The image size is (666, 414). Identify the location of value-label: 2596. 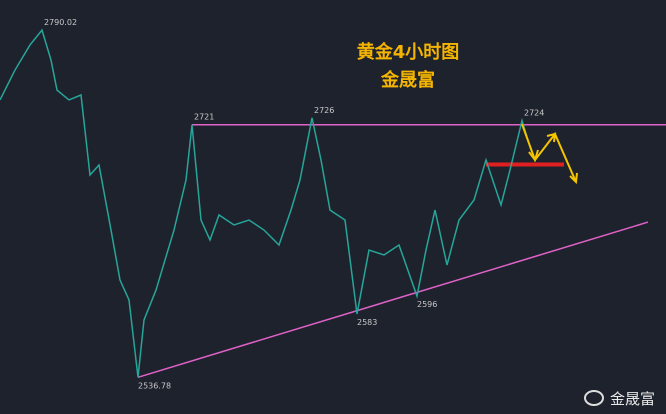
(427, 304).